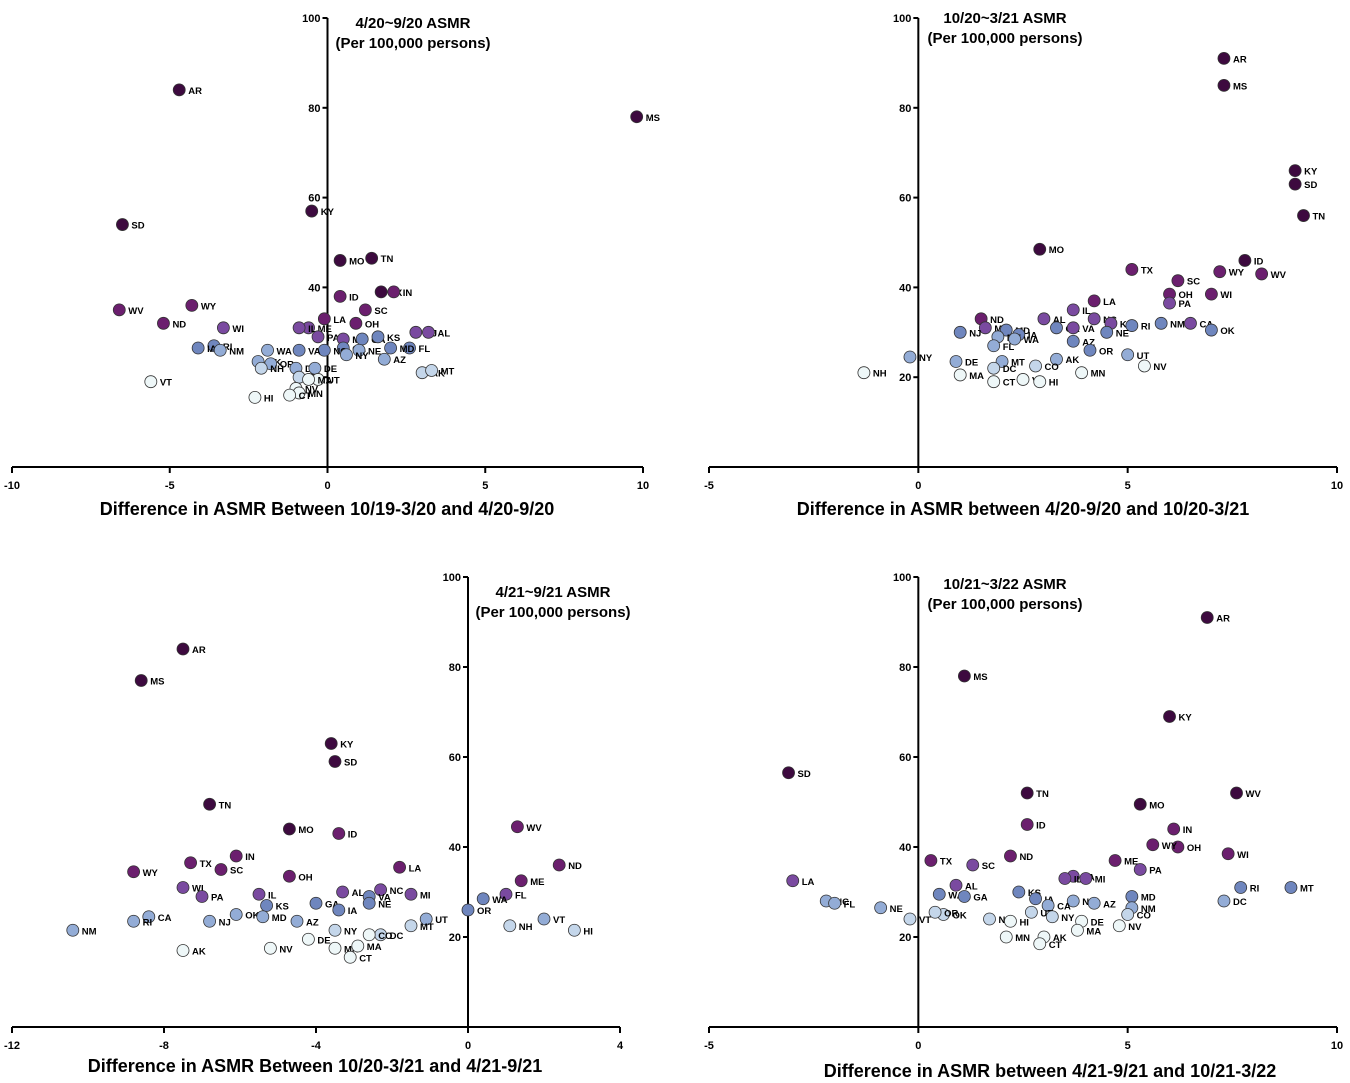 The image size is (1350, 1083). What do you see at coordinates (484, 911) in the screenshot?
I see `data-point-label: OR` at bounding box center [484, 911].